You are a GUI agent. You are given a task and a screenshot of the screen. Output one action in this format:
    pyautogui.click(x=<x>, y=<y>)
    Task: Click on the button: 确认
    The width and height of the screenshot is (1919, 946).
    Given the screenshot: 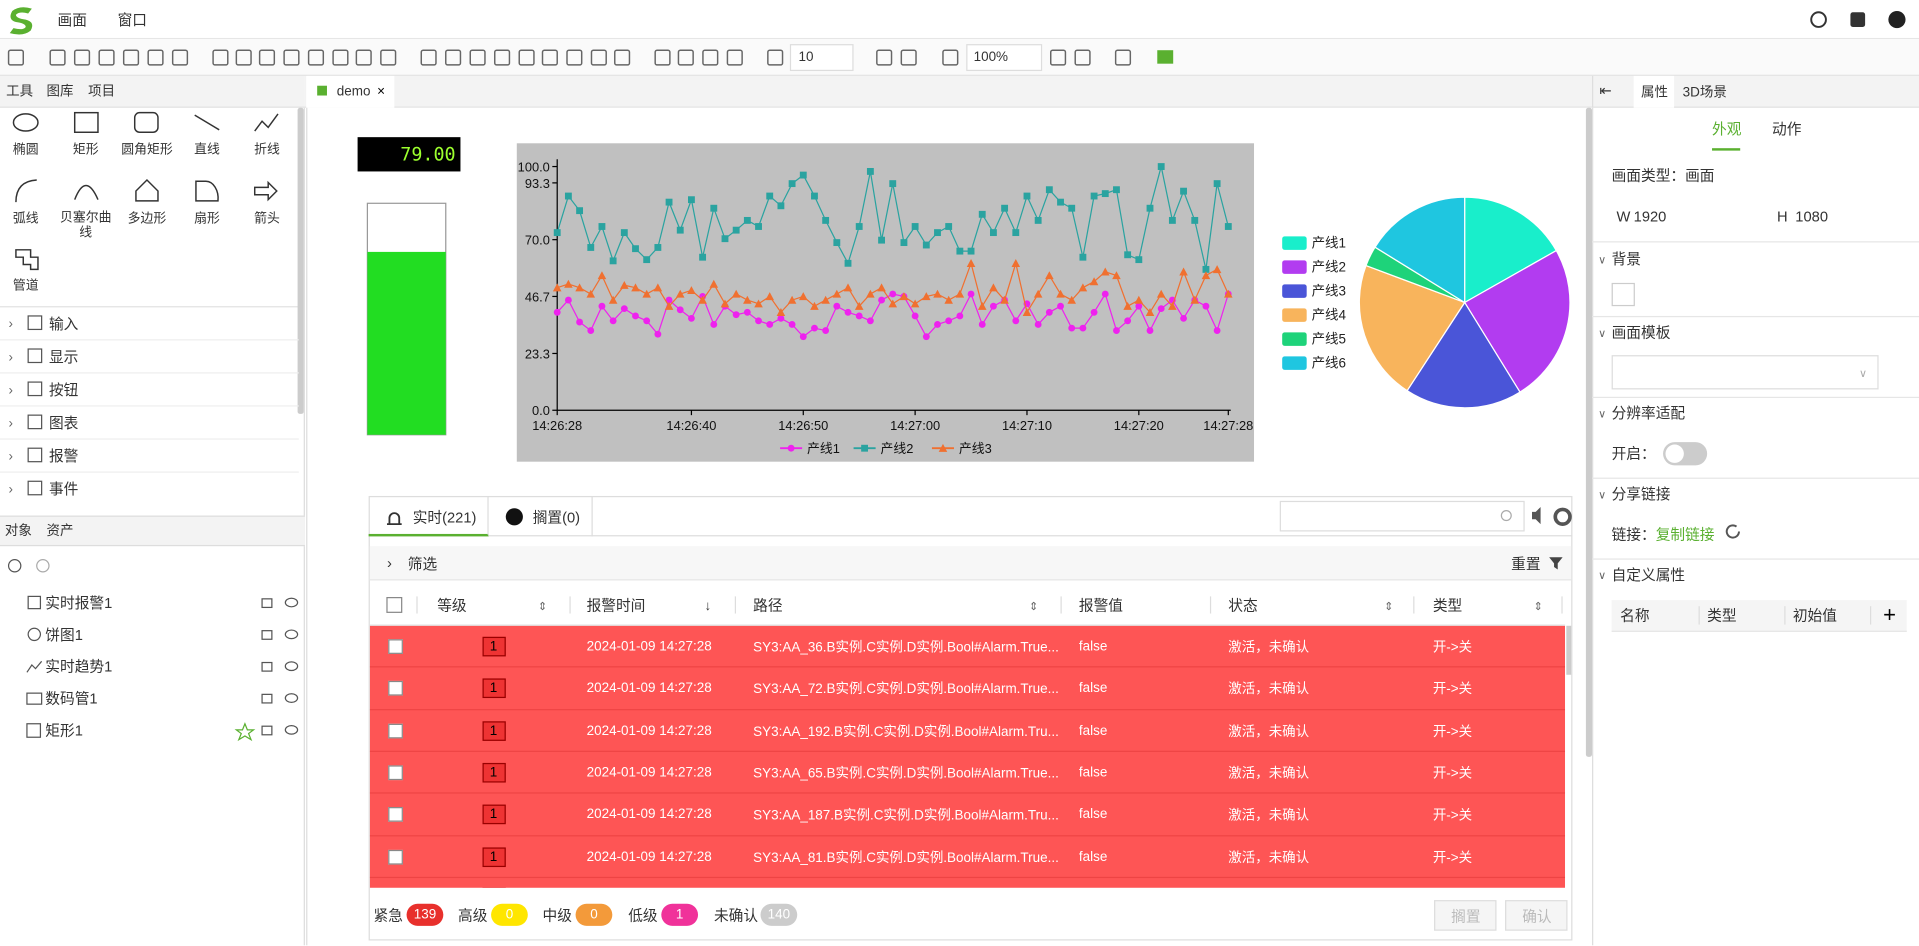 What is the action you would take?
    pyautogui.click(x=1536, y=915)
    